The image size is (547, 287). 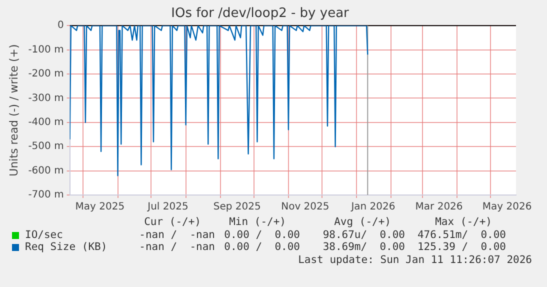 What do you see at coordinates (363, 235) in the screenshot?
I see `text: 98.67u/ 0.00` at bounding box center [363, 235].